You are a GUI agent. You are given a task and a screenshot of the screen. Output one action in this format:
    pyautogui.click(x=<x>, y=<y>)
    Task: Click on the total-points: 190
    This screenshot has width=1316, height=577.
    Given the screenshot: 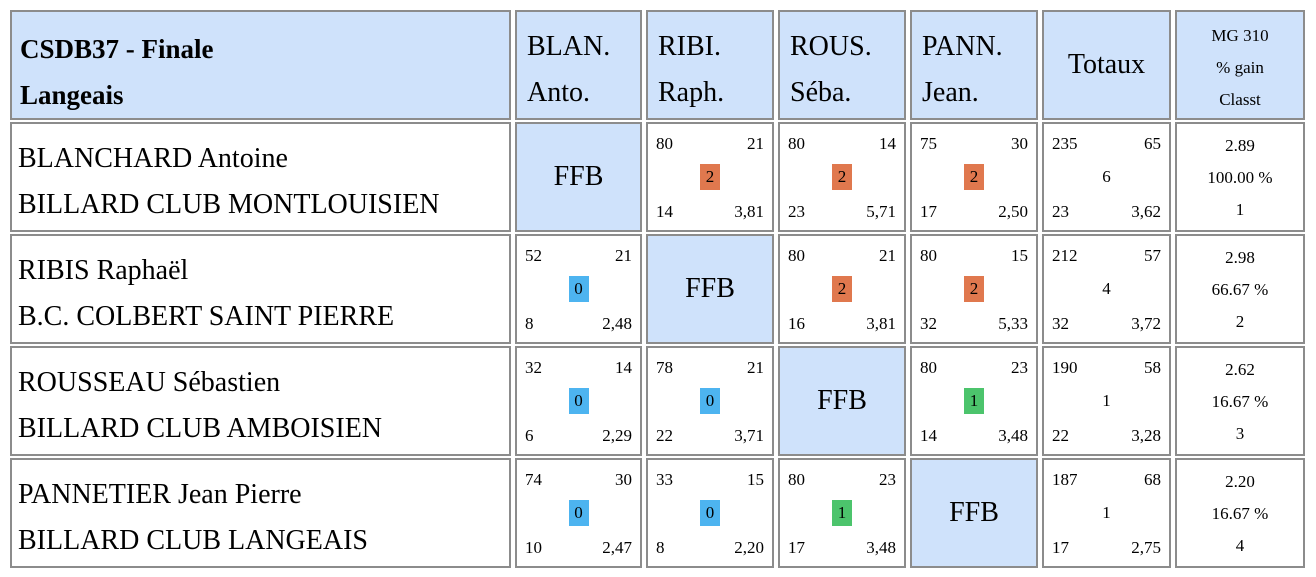 What is the action you would take?
    pyautogui.click(x=1065, y=367)
    